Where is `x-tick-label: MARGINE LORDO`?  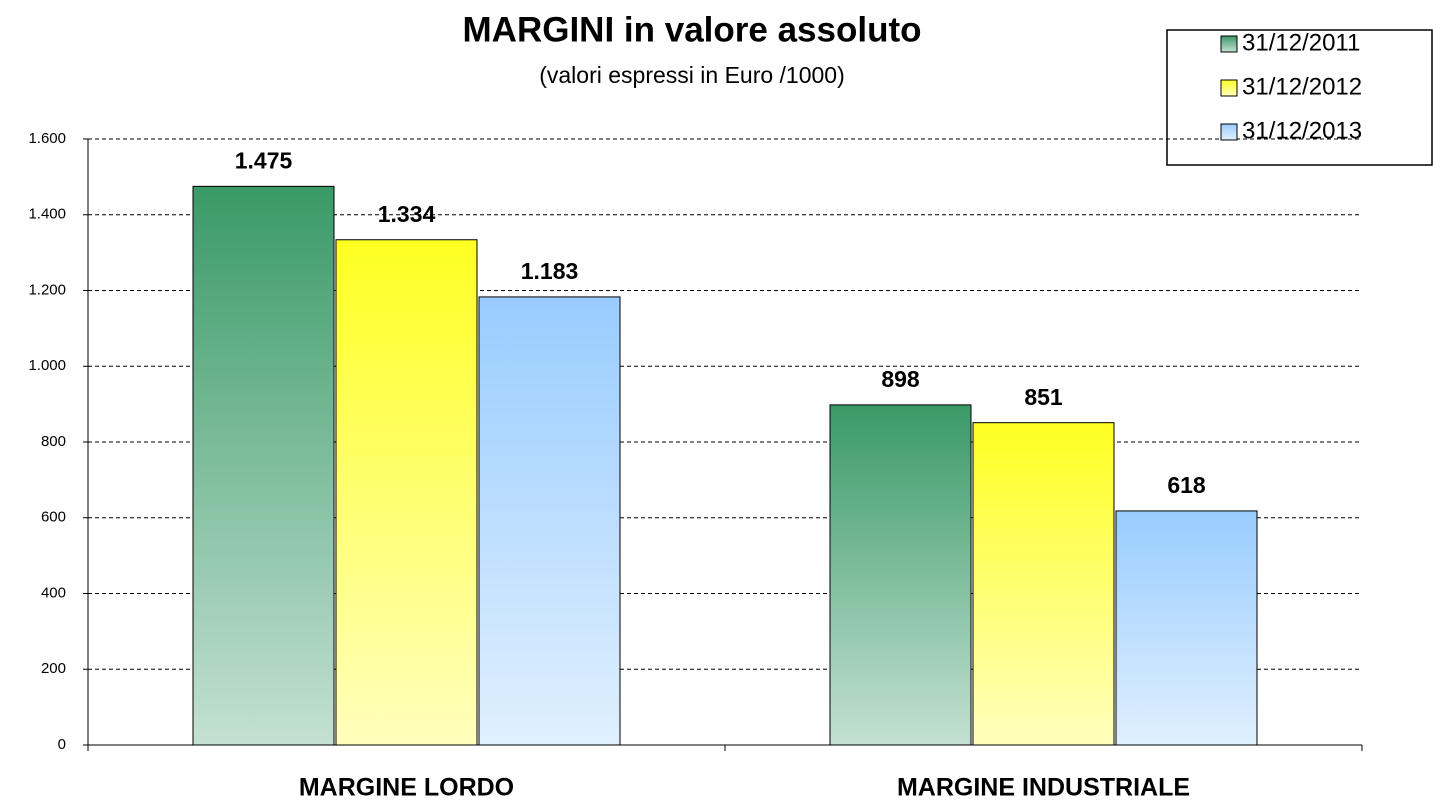 x-tick-label: MARGINE LORDO is located at coordinates (406, 788).